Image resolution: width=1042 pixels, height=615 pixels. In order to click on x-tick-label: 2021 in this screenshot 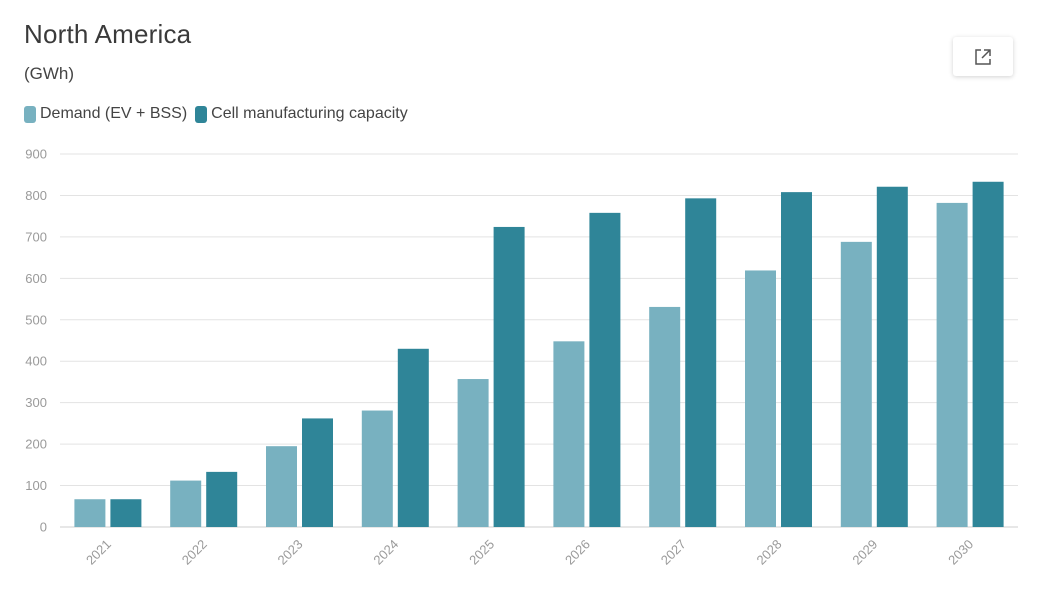, I will do `click(98, 552)`.